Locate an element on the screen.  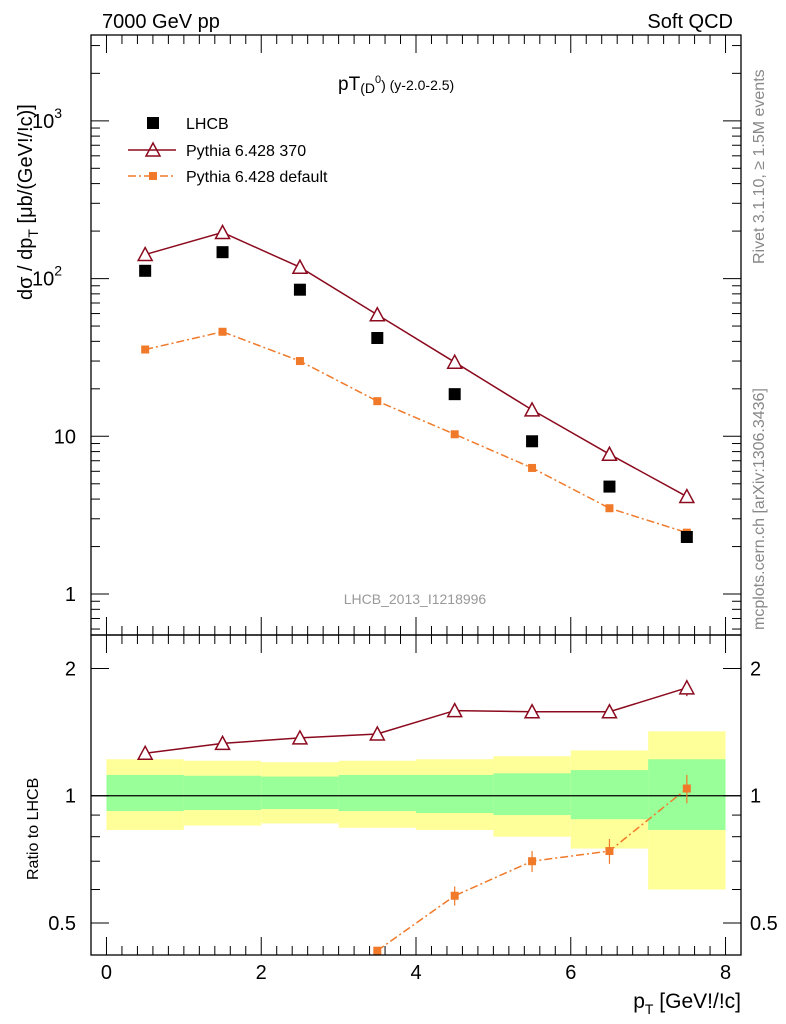
rivet-version-label: Rivet 3.1.10, ≥ 1.5M events is located at coordinates (759, 166).